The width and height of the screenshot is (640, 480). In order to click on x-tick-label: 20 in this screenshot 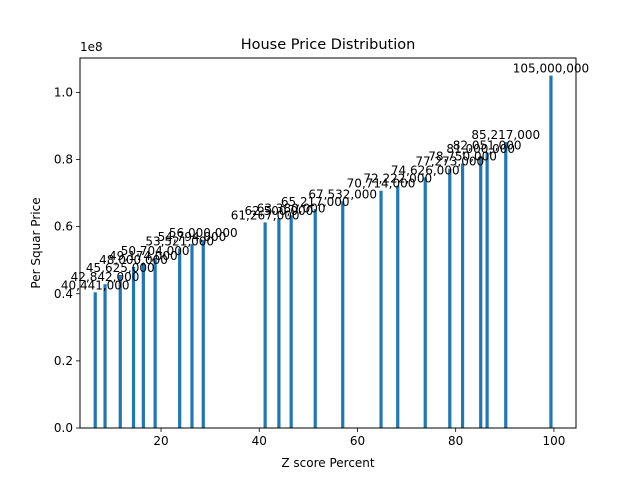, I will do `click(160, 441)`.